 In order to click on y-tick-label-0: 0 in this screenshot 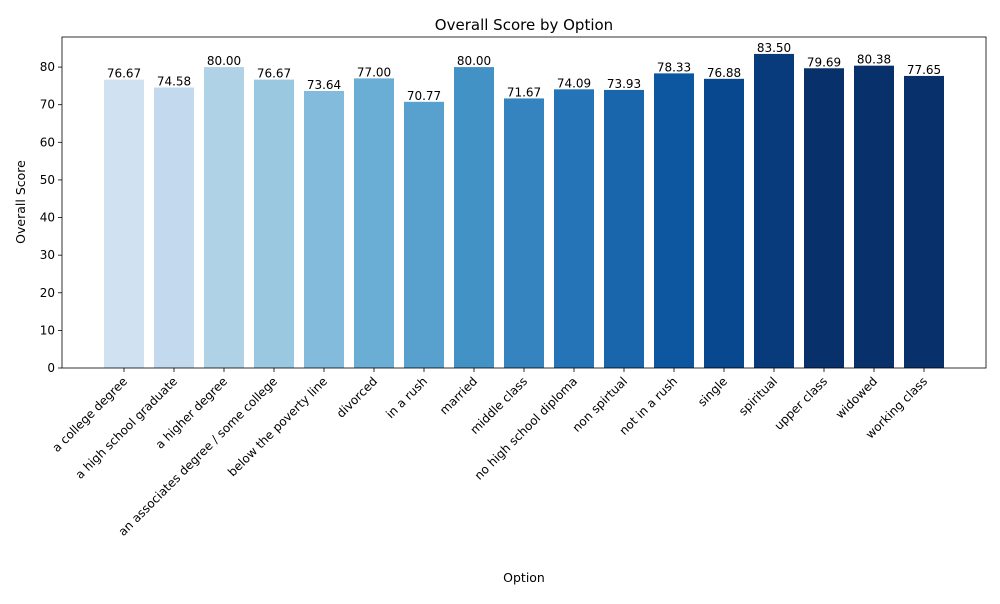, I will do `click(51, 368)`.